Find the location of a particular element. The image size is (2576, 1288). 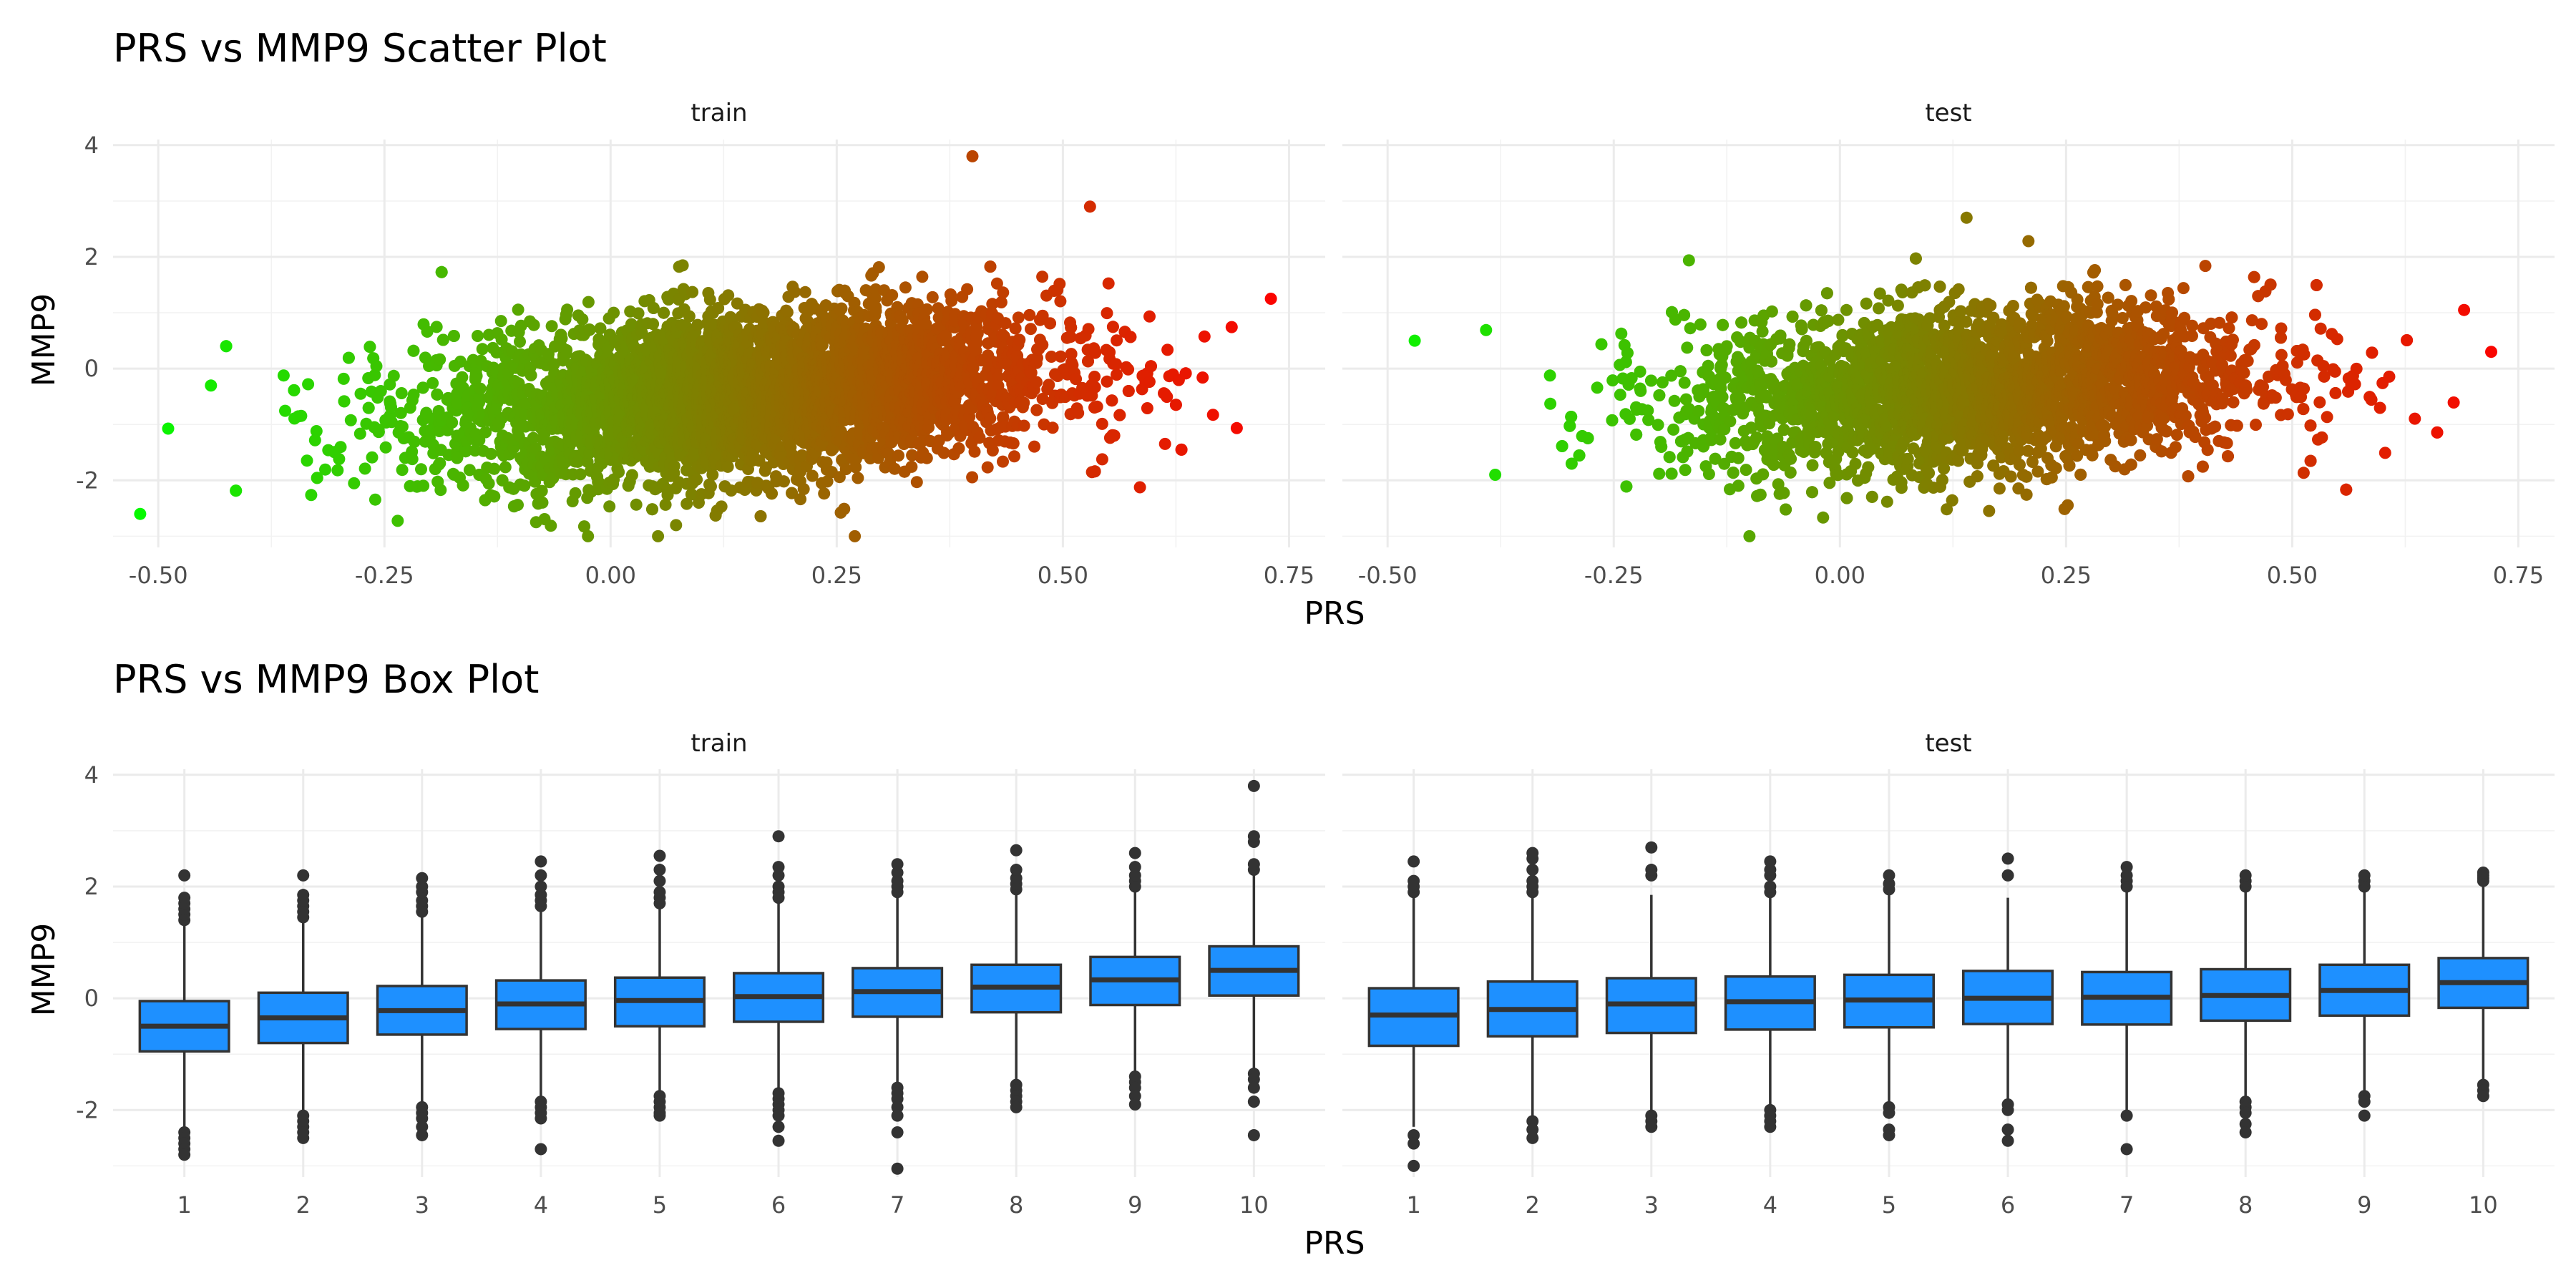

x-tick-label: 0.75 is located at coordinates (1289, 575).